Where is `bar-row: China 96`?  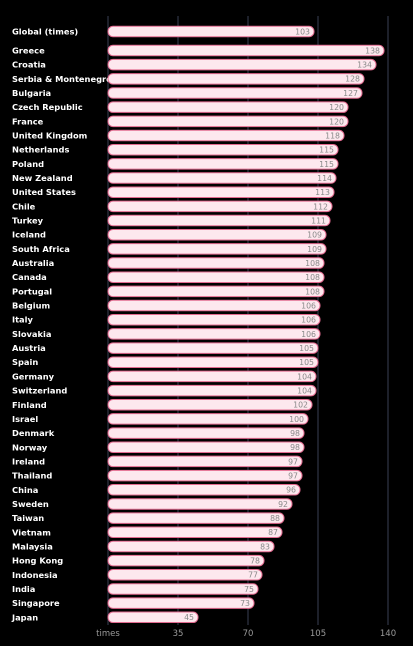 bar-row: China 96 is located at coordinates (156, 490).